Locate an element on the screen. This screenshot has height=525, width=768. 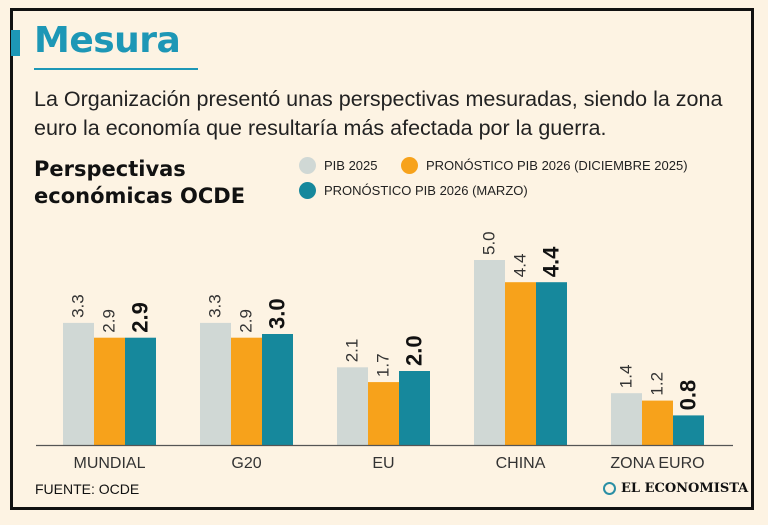
data-label-china-series-0: 5.0 is located at coordinates (489, 243).